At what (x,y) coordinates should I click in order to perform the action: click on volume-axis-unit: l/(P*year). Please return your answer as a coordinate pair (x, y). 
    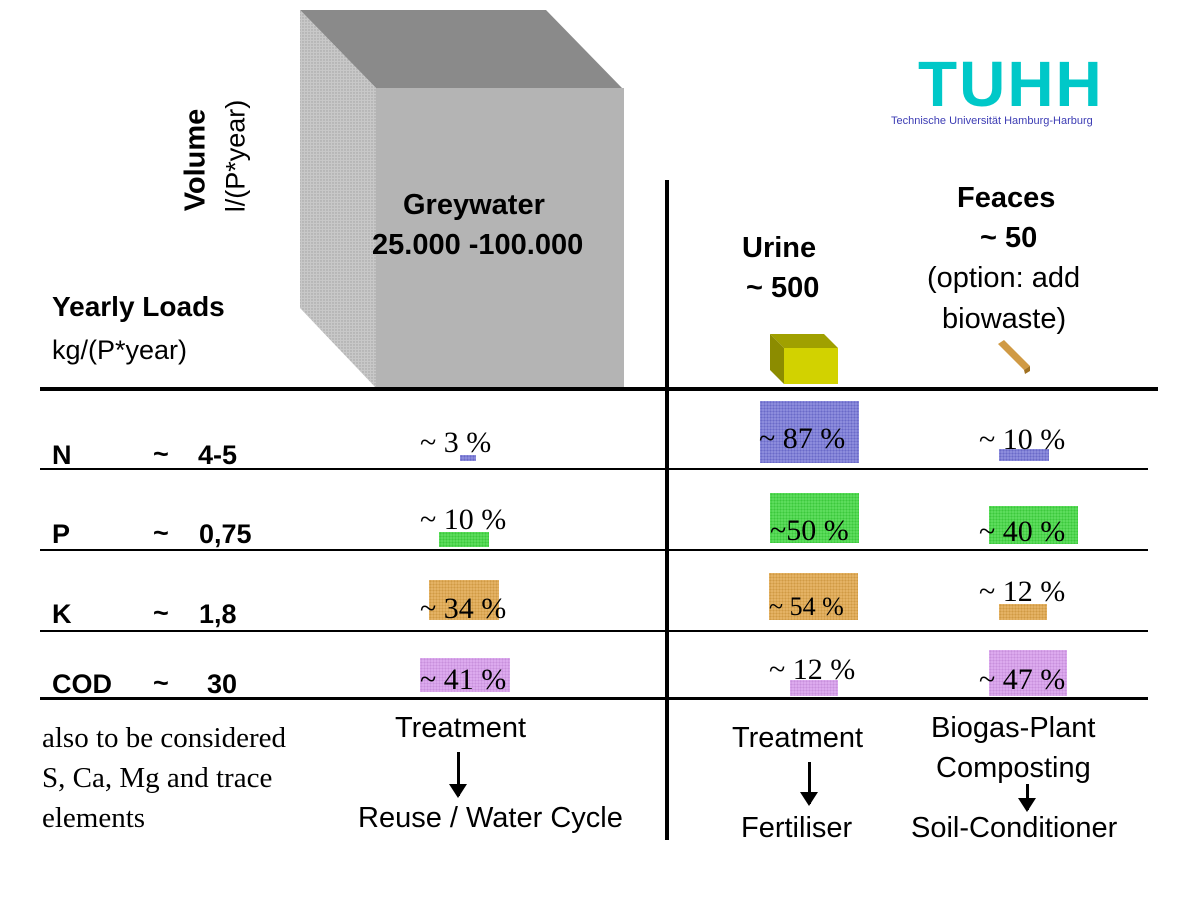
    Looking at the image, I should click on (235, 156).